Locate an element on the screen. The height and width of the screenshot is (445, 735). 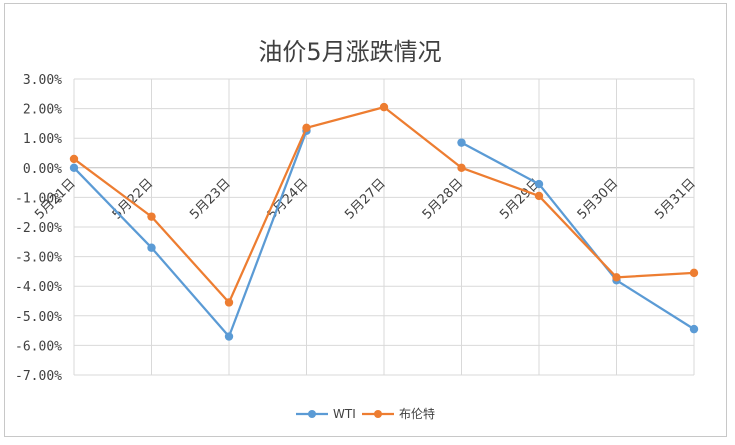
y-tick-label: -7.00% is located at coordinates (38, 376).